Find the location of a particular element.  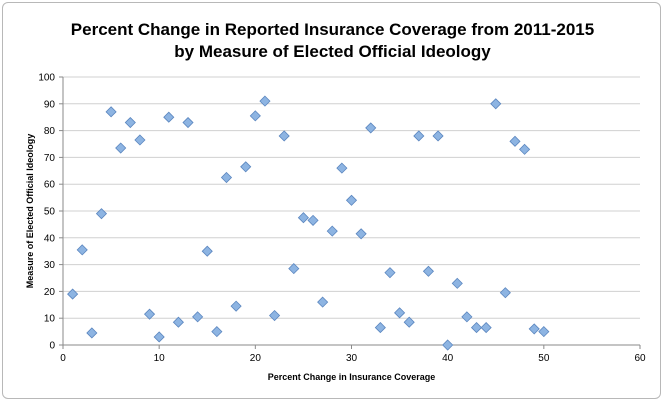

y-tick-label: 60 is located at coordinates (50, 185).